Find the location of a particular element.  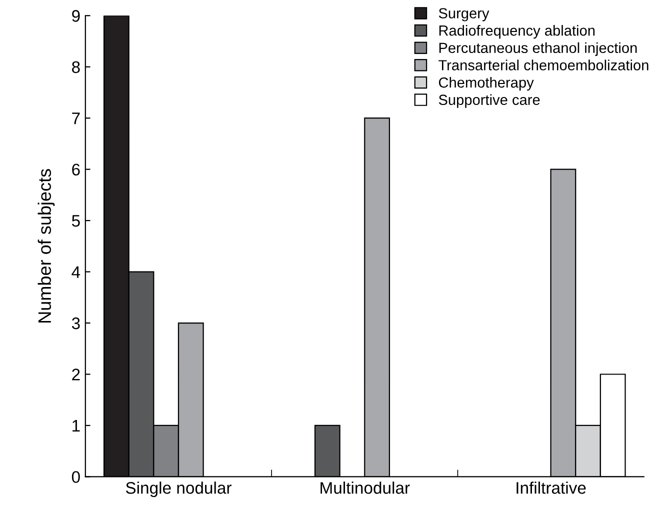

y-tick-label: 9 is located at coordinates (76, 16).